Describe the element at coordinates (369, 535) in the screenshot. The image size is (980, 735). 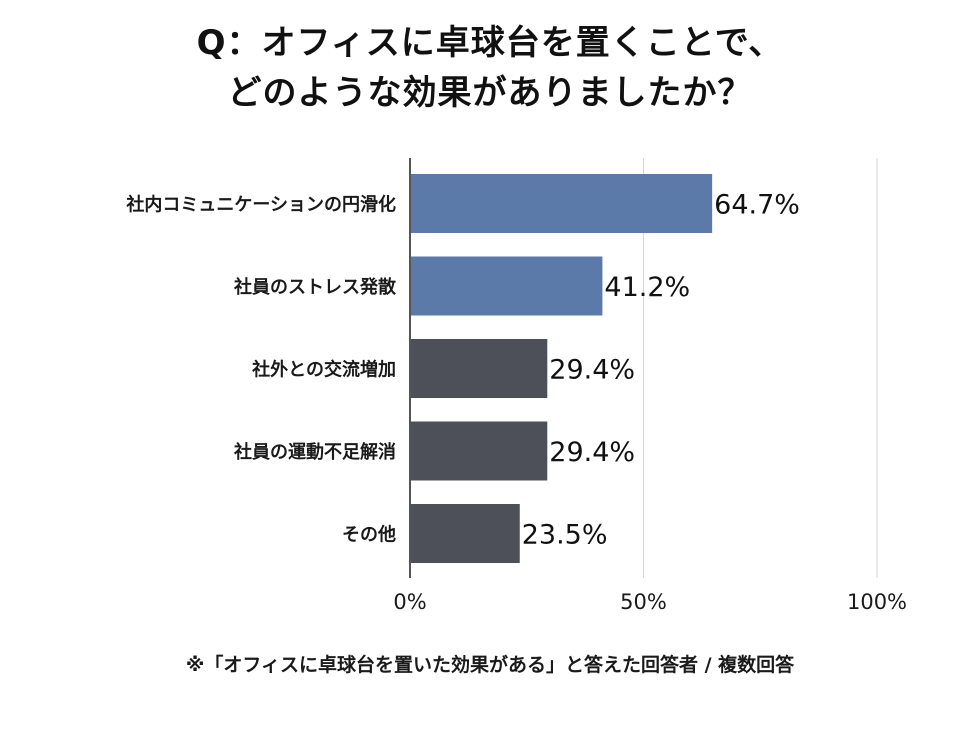
I see `category-label: その他` at that location.